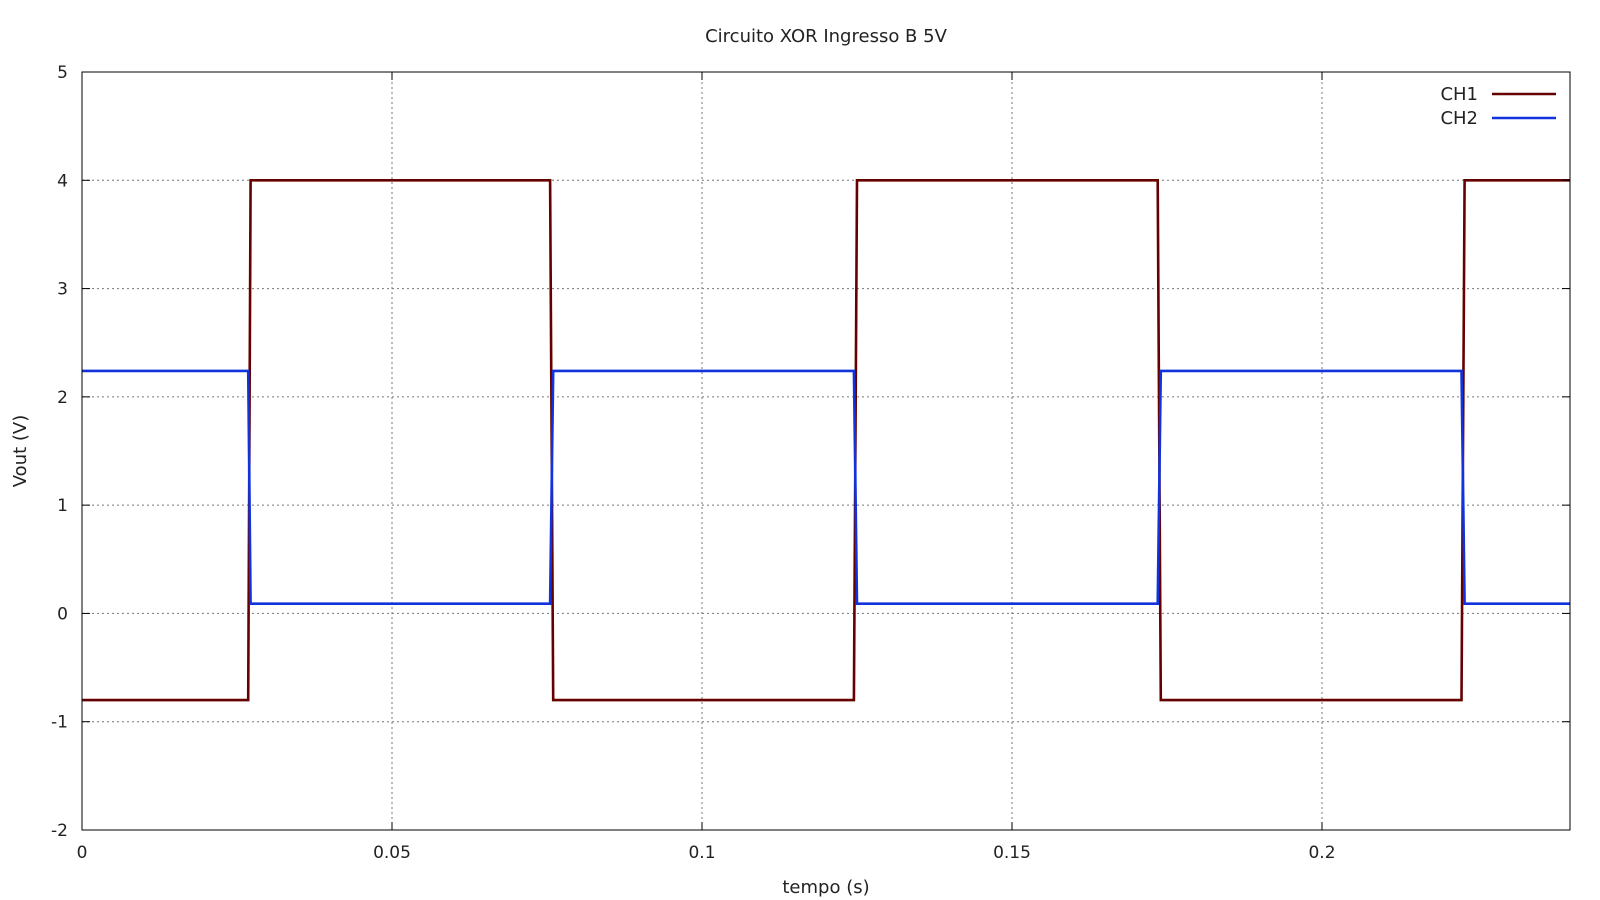 This screenshot has width=1600, height=900. Describe the element at coordinates (1459, 118) in the screenshot. I see `legend-label-ch2: CH2` at that location.